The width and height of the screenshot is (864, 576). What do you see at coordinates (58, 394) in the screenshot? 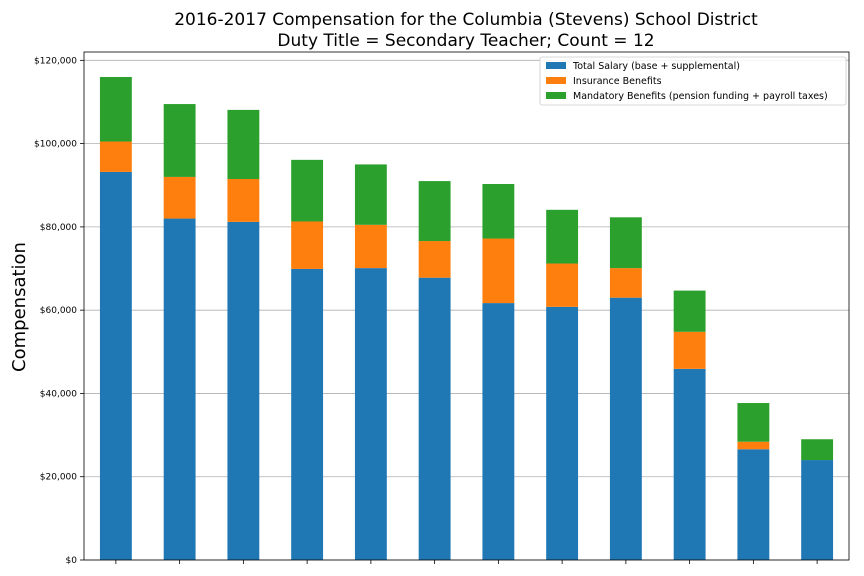
I see `y-tick-label: $40,000` at bounding box center [58, 394].